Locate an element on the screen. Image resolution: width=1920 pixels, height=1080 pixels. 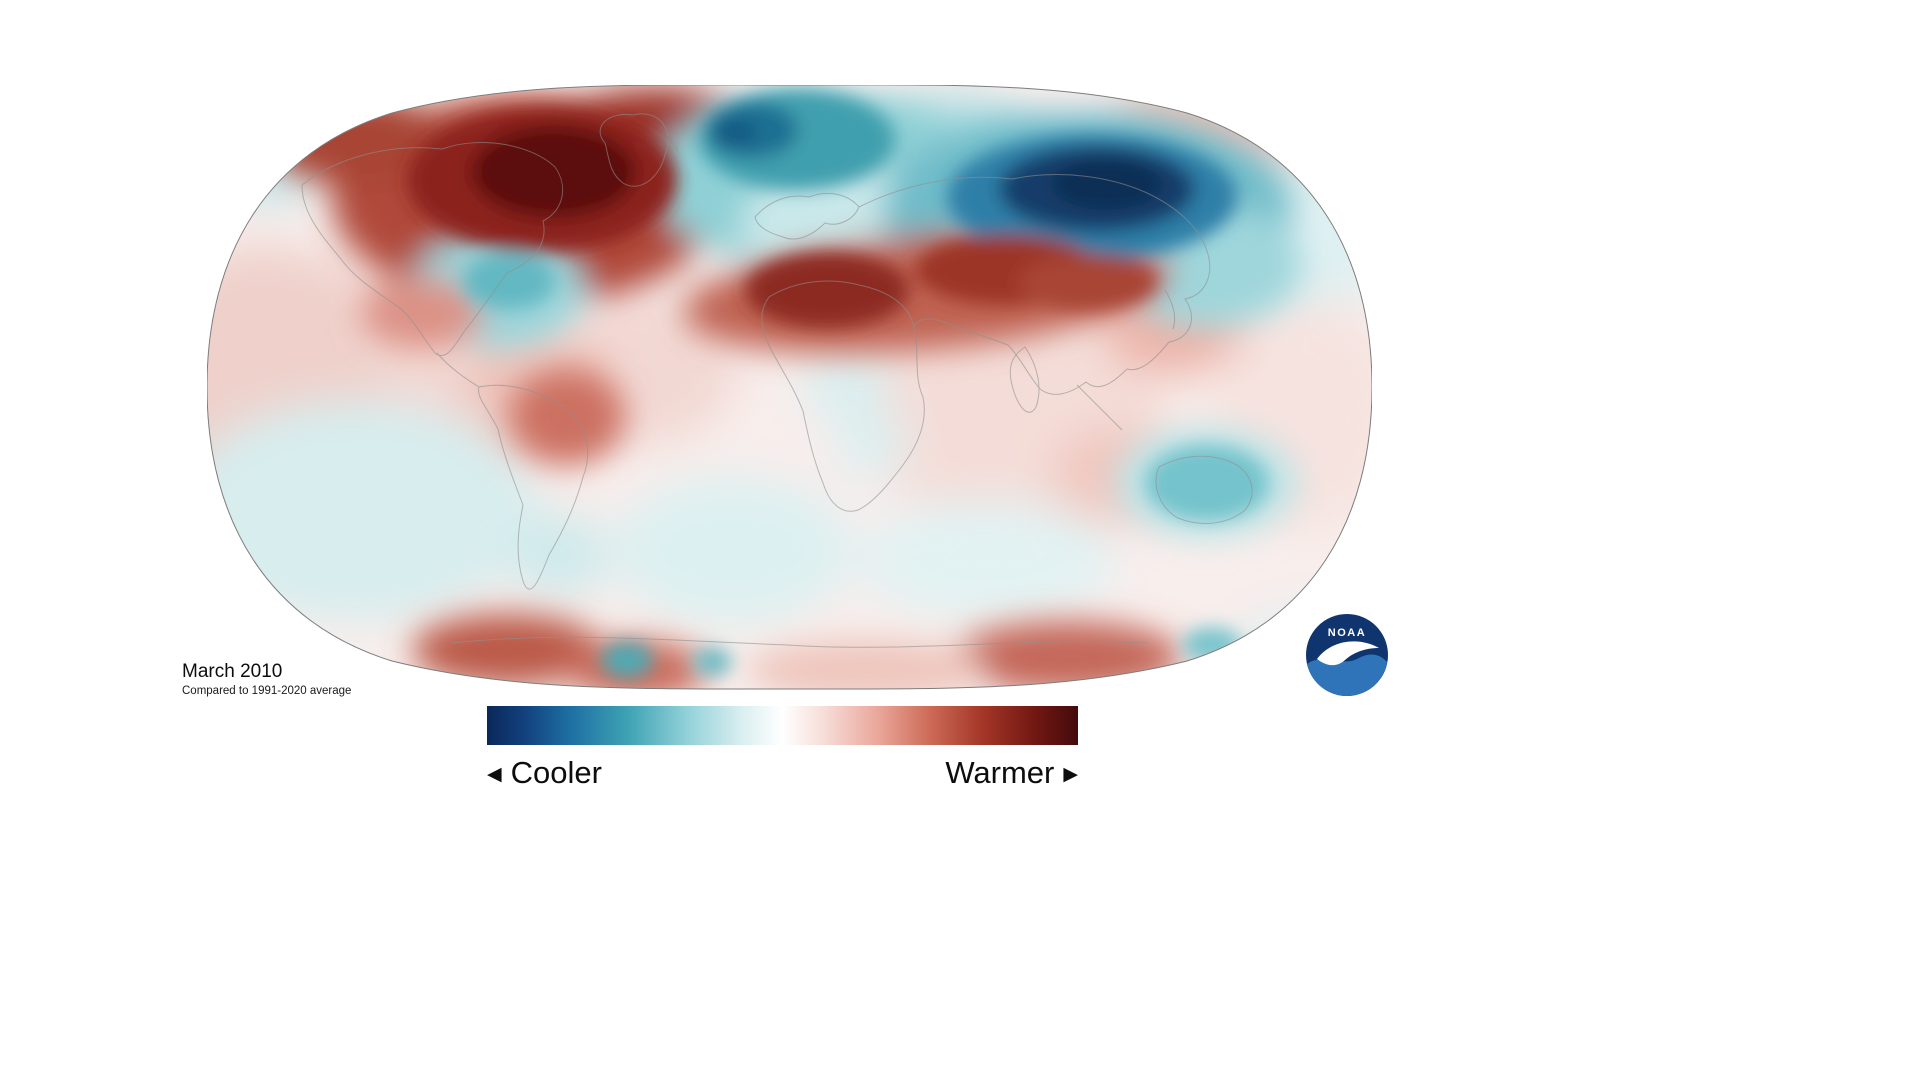
colorbar is located at coordinates (782, 725).